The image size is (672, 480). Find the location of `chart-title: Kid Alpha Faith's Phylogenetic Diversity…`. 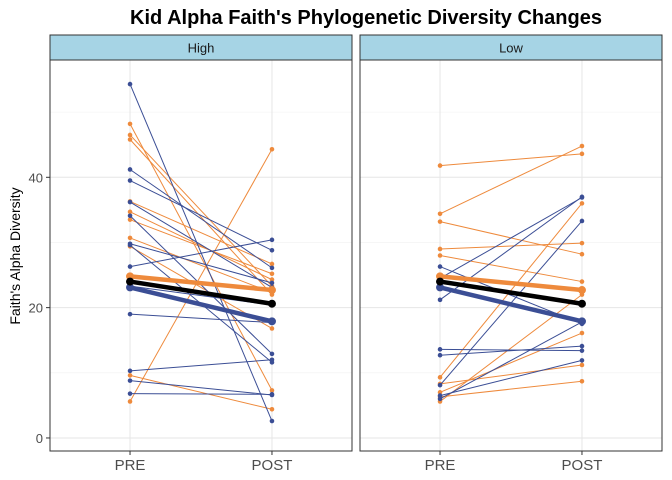

chart-title: Kid Alpha Faith's Phylogenetic Diversity… is located at coordinates (366, 18).